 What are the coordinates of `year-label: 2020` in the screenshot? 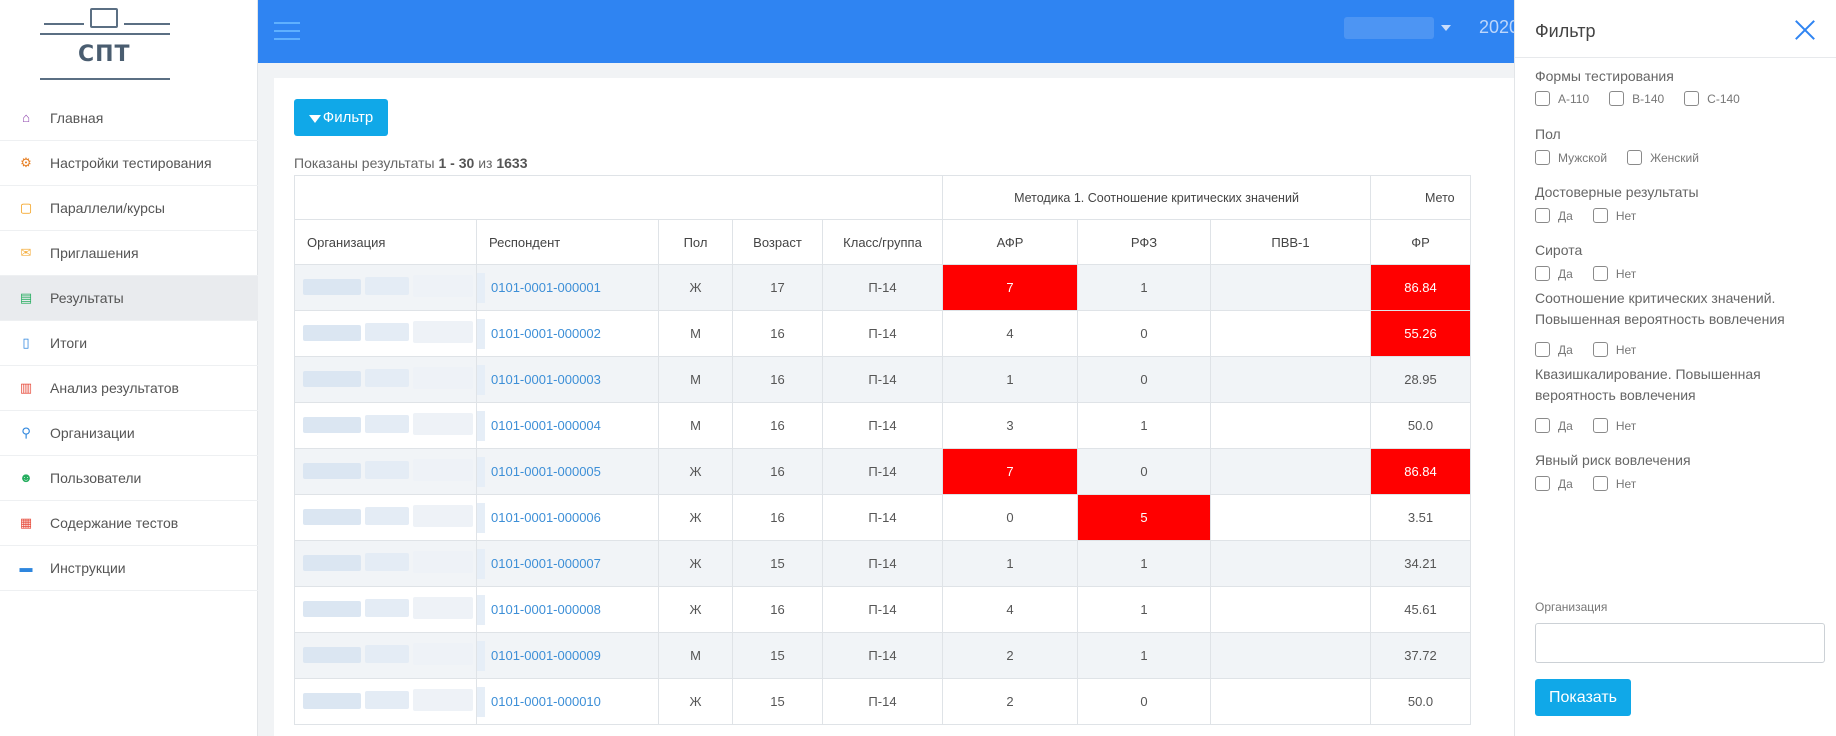 It's located at (1499, 27).